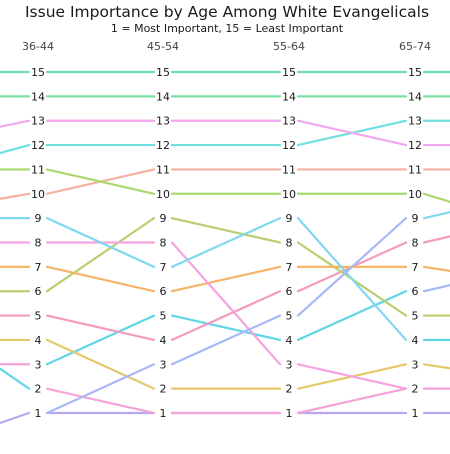 The width and height of the screenshot is (450, 454). What do you see at coordinates (227, 28) in the screenshot?
I see `chart-subtitle: 1 = Most Important, 15 = Least Important` at bounding box center [227, 28].